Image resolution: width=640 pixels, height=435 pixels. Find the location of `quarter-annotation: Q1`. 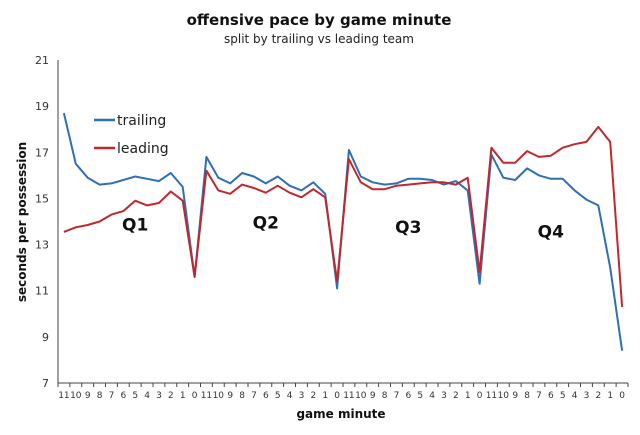

quarter-annotation: Q1 is located at coordinates (135, 226).